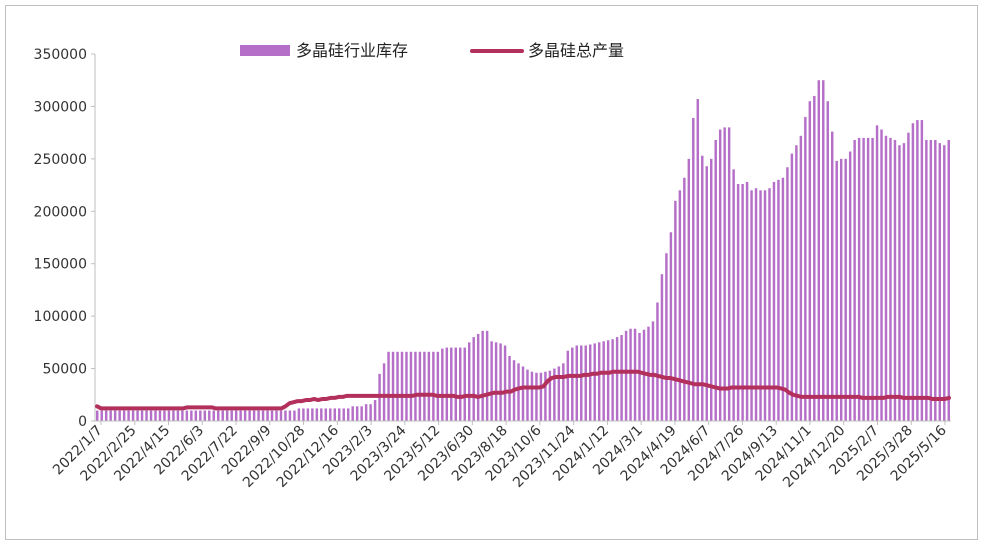  Describe the element at coordinates (60, 265) in the screenshot. I see `y-tick-label: 150000` at that location.